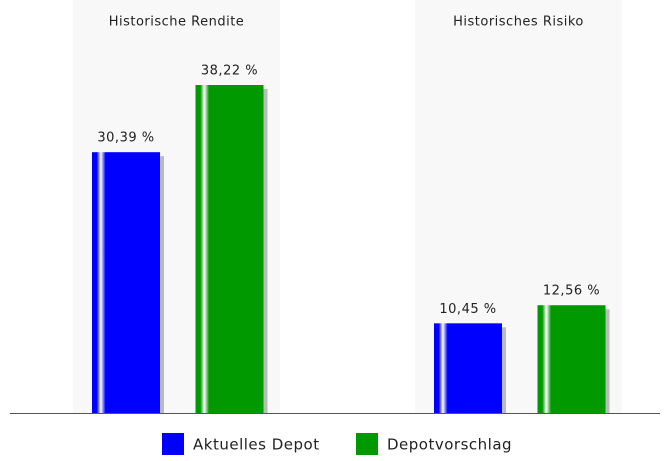 The width and height of the screenshot is (671, 461). Describe the element at coordinates (125, 138) in the screenshot. I see `data-label: 30,39 %` at that location.